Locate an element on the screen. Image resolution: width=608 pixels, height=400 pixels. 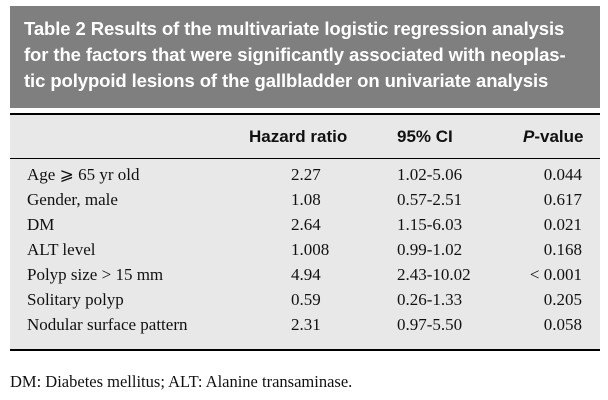
header-p-value: P-value is located at coordinates (553, 137).